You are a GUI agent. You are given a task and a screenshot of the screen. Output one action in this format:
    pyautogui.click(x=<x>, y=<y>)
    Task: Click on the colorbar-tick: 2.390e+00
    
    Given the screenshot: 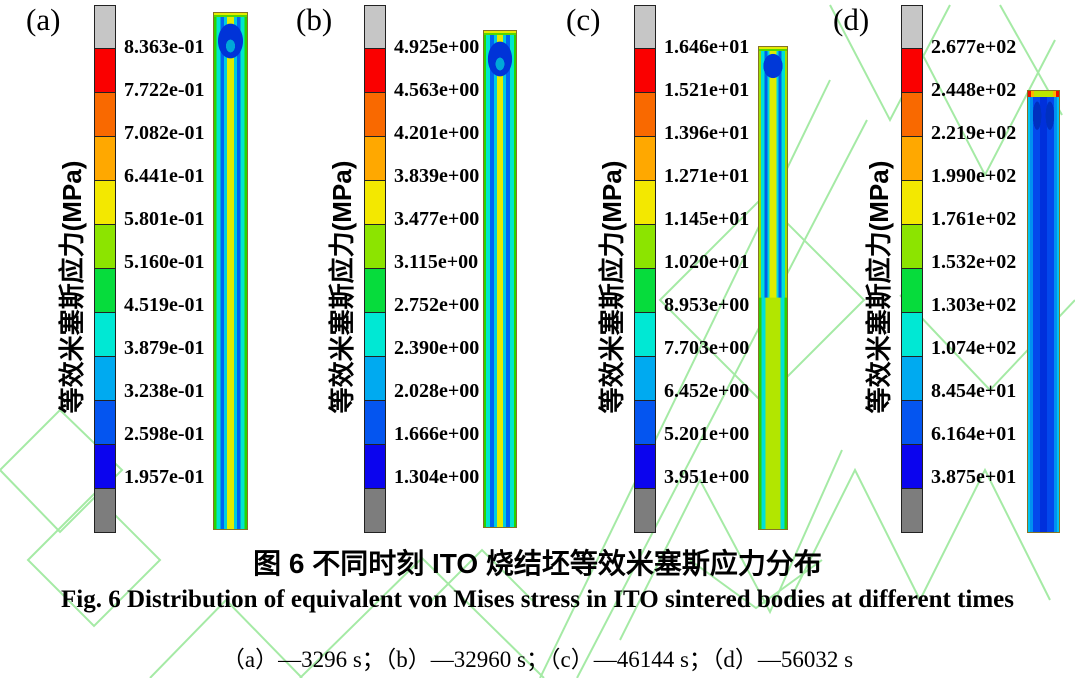 What is the action you would take?
    pyautogui.click(x=437, y=348)
    